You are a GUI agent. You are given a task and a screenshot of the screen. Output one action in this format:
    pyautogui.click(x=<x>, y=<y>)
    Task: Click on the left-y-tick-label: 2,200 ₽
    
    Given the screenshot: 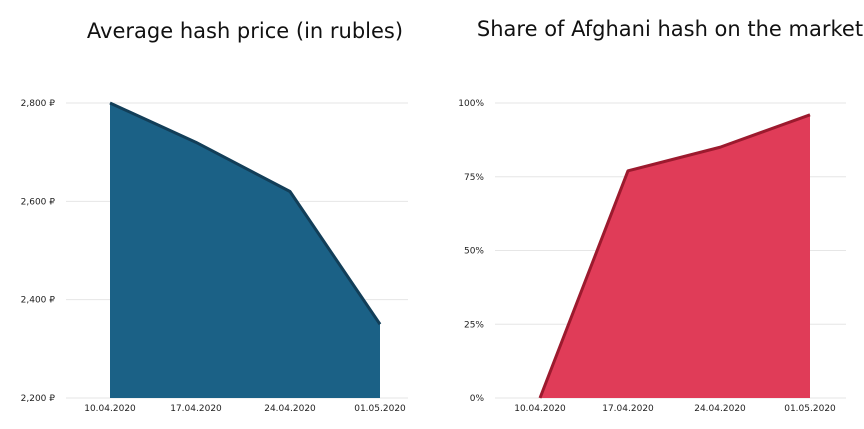 What is the action you would take?
    pyautogui.click(x=38, y=399)
    